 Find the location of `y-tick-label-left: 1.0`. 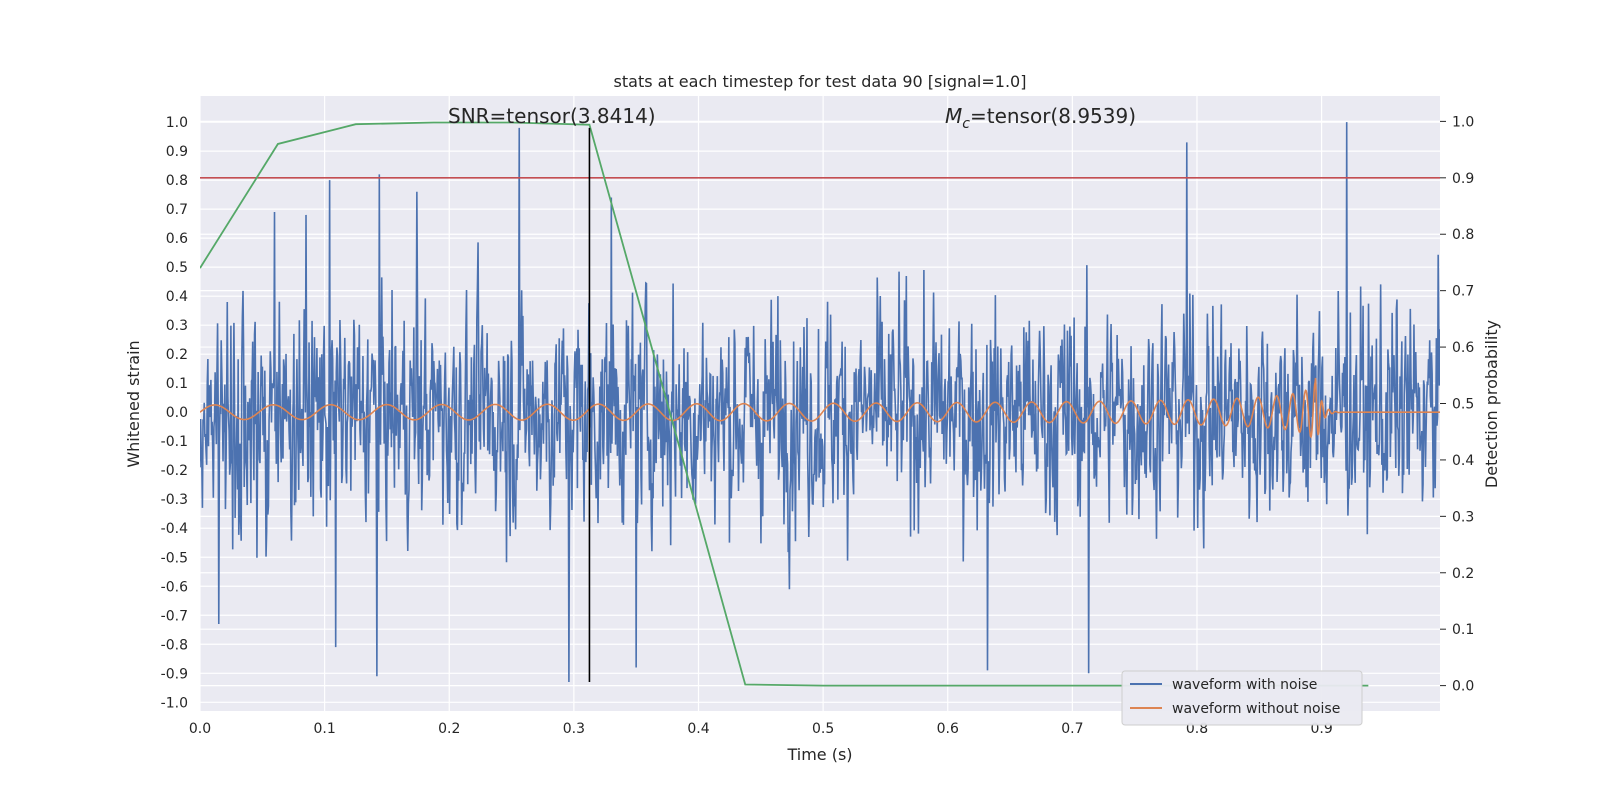

y-tick-label-left: 1.0 is located at coordinates (177, 123).